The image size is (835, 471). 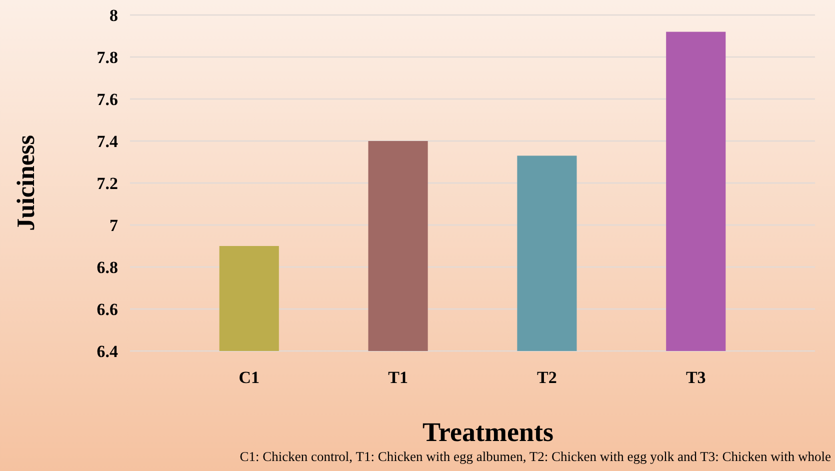 What do you see at coordinates (114, 225) in the screenshot?
I see `y-tick-label: 7` at bounding box center [114, 225].